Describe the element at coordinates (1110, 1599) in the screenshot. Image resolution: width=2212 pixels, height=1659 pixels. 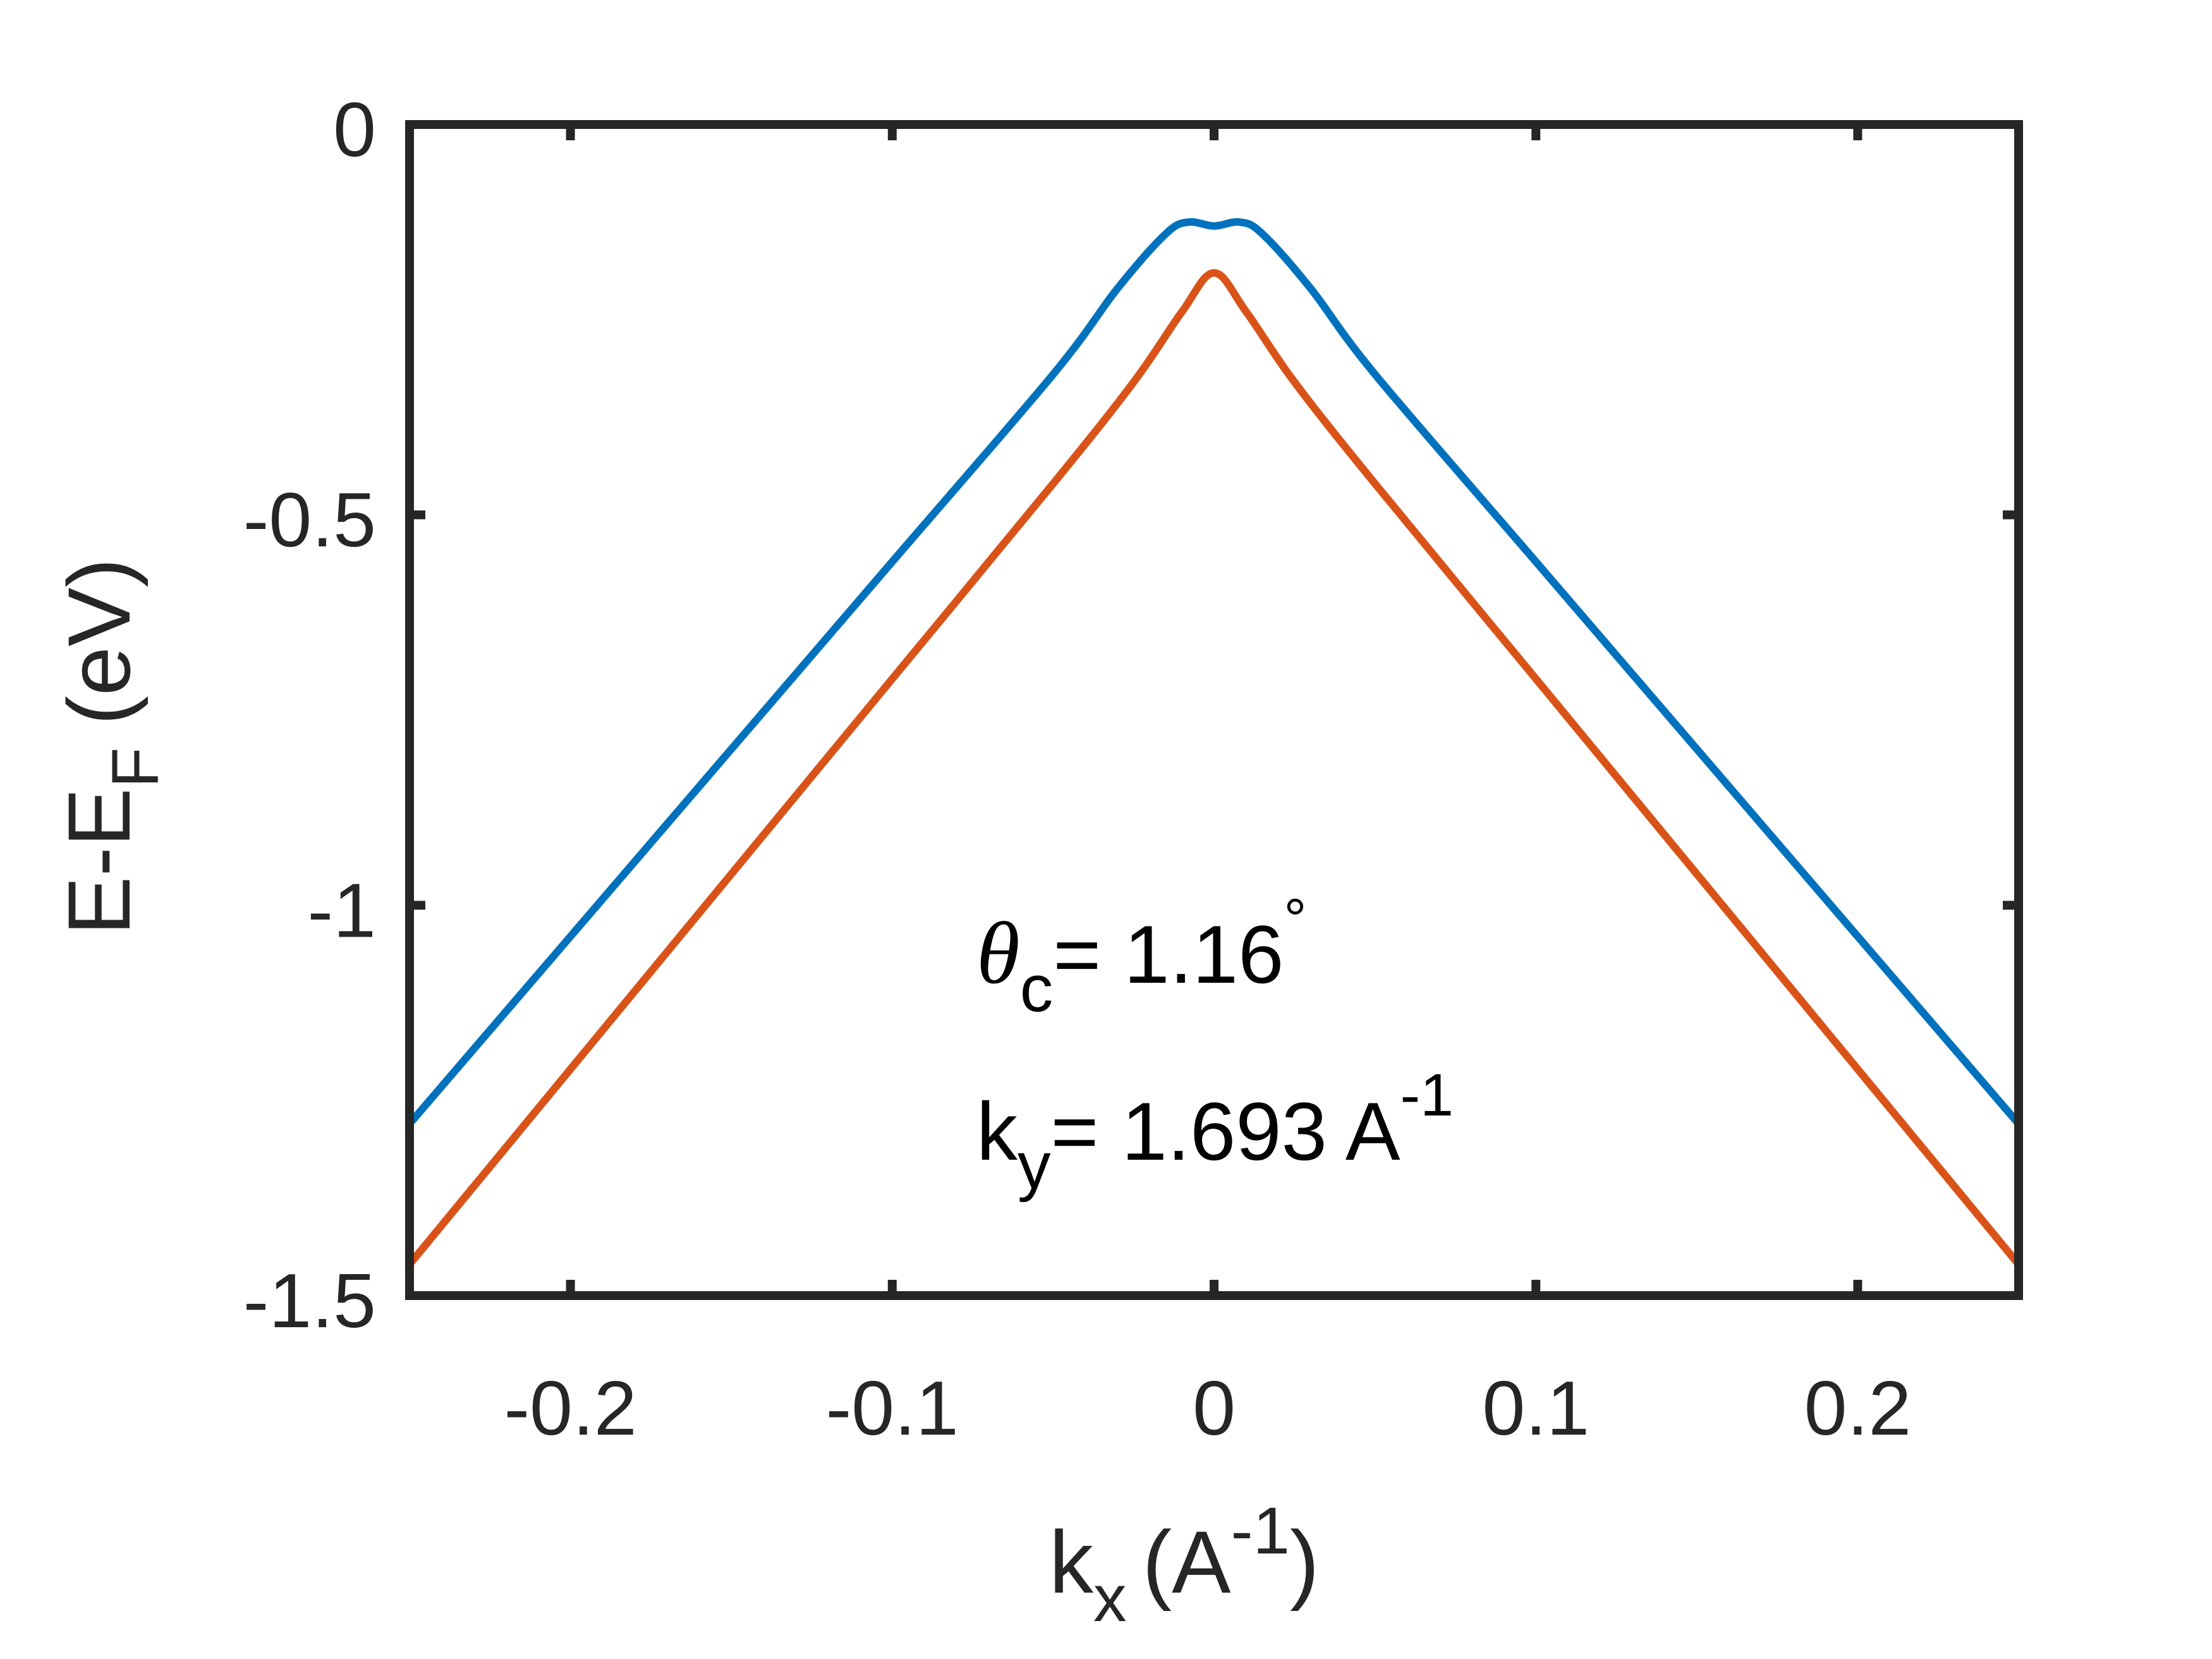
I see `x-axis-label-subscript: x` at that location.